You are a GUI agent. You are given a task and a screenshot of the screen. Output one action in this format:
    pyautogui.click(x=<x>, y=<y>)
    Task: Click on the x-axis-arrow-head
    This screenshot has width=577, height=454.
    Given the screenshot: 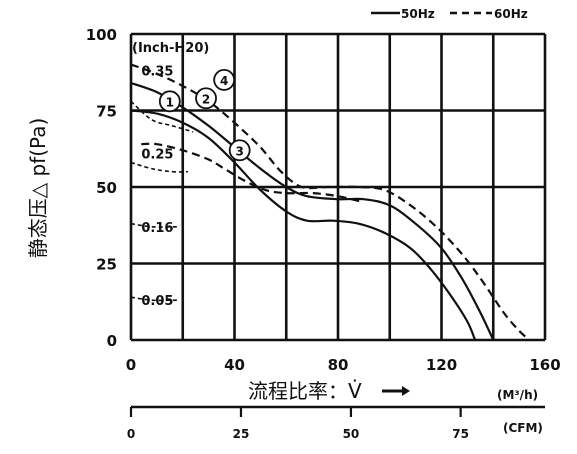 What is the action you would take?
    pyautogui.click(x=406, y=391)
    